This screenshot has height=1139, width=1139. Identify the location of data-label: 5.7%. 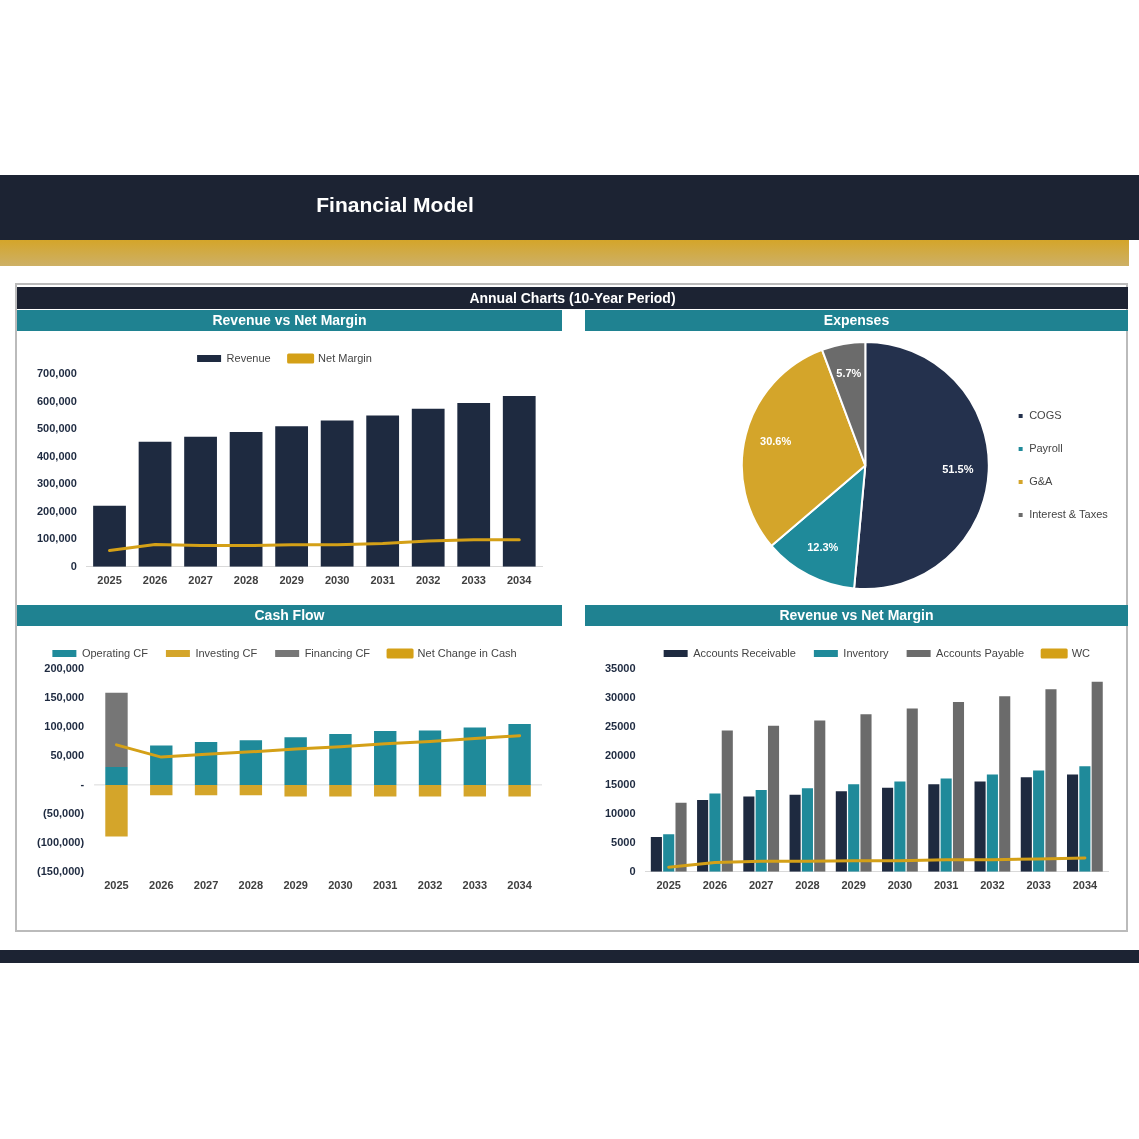
(849, 373).